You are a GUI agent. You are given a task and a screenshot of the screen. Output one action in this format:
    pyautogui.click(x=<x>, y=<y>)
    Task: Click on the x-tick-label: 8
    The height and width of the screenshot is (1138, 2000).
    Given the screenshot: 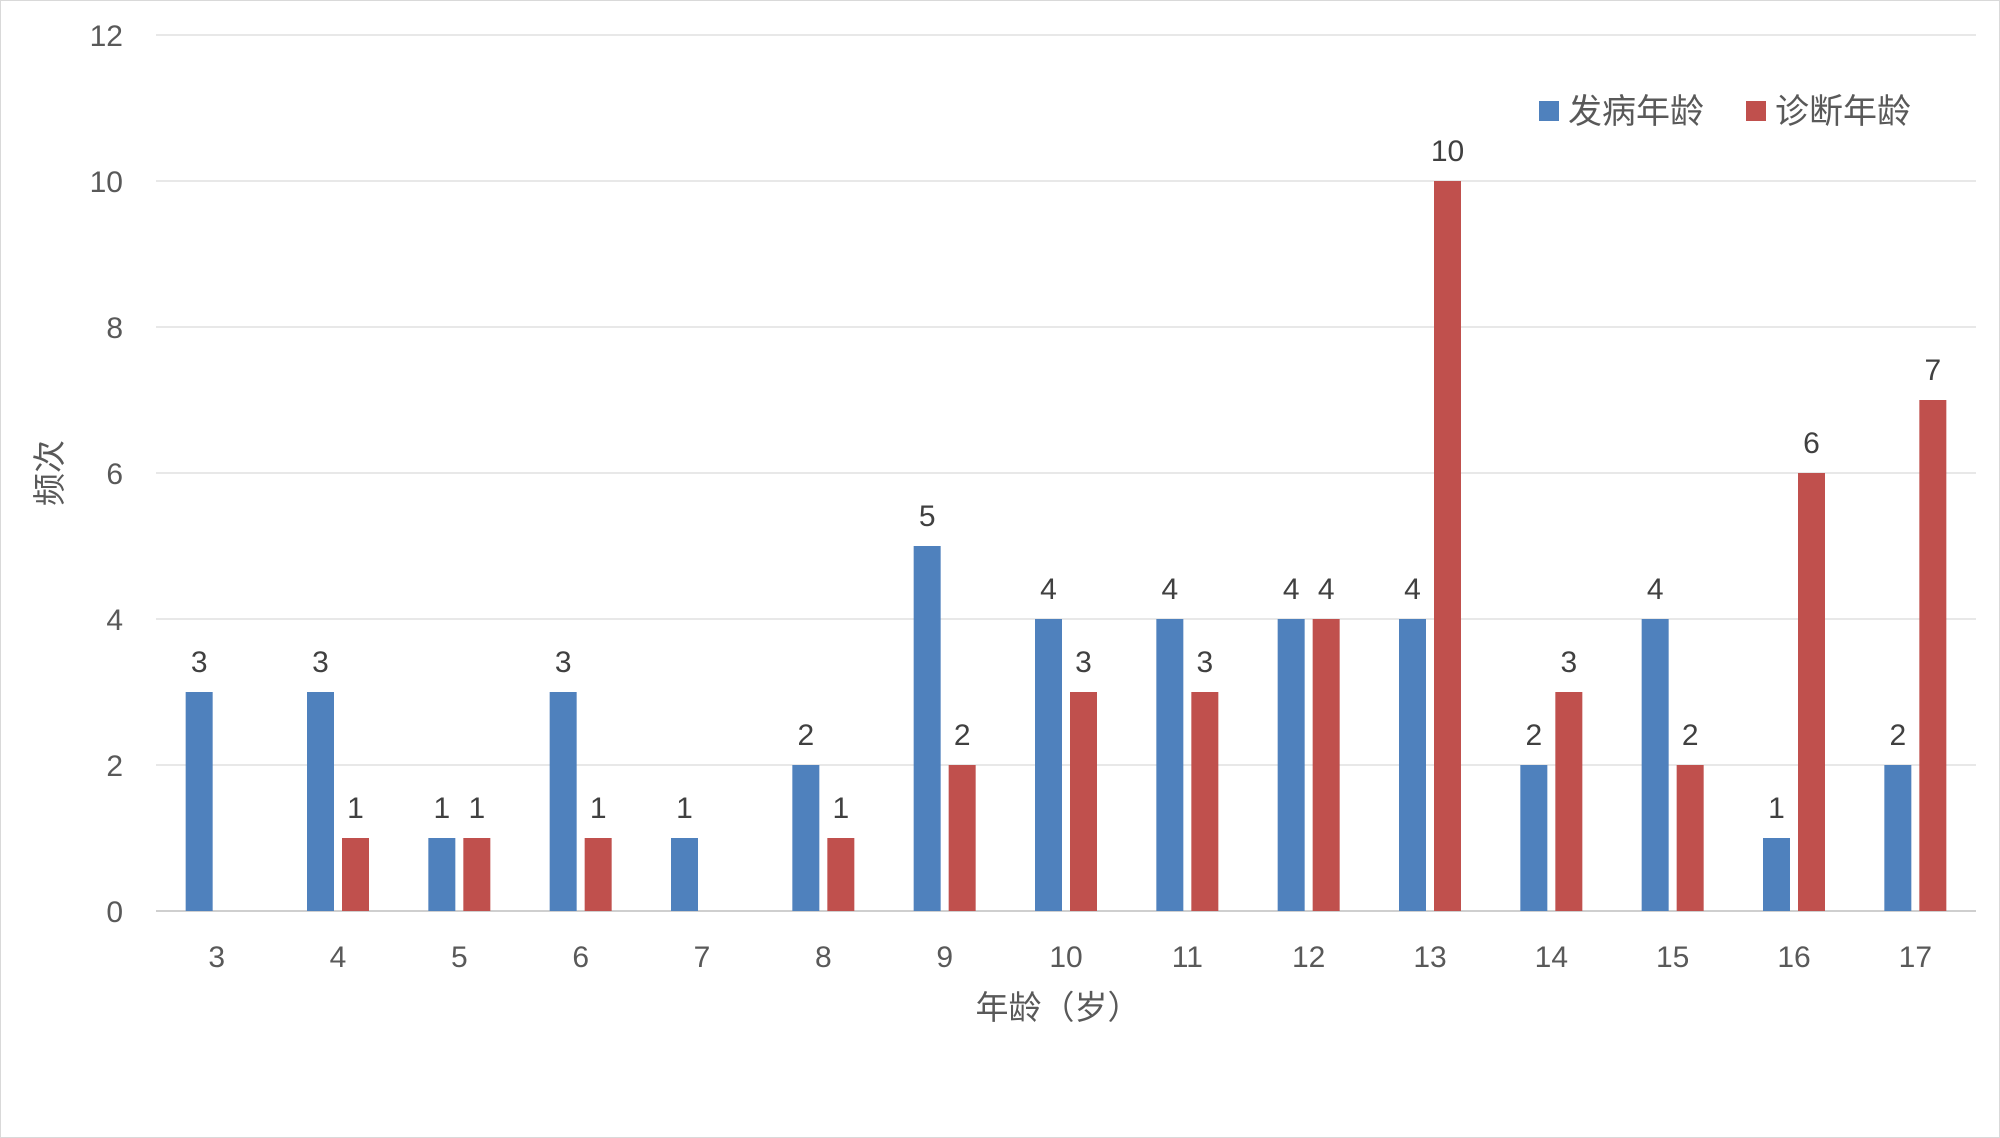 What is the action you would take?
    pyautogui.click(x=823, y=957)
    